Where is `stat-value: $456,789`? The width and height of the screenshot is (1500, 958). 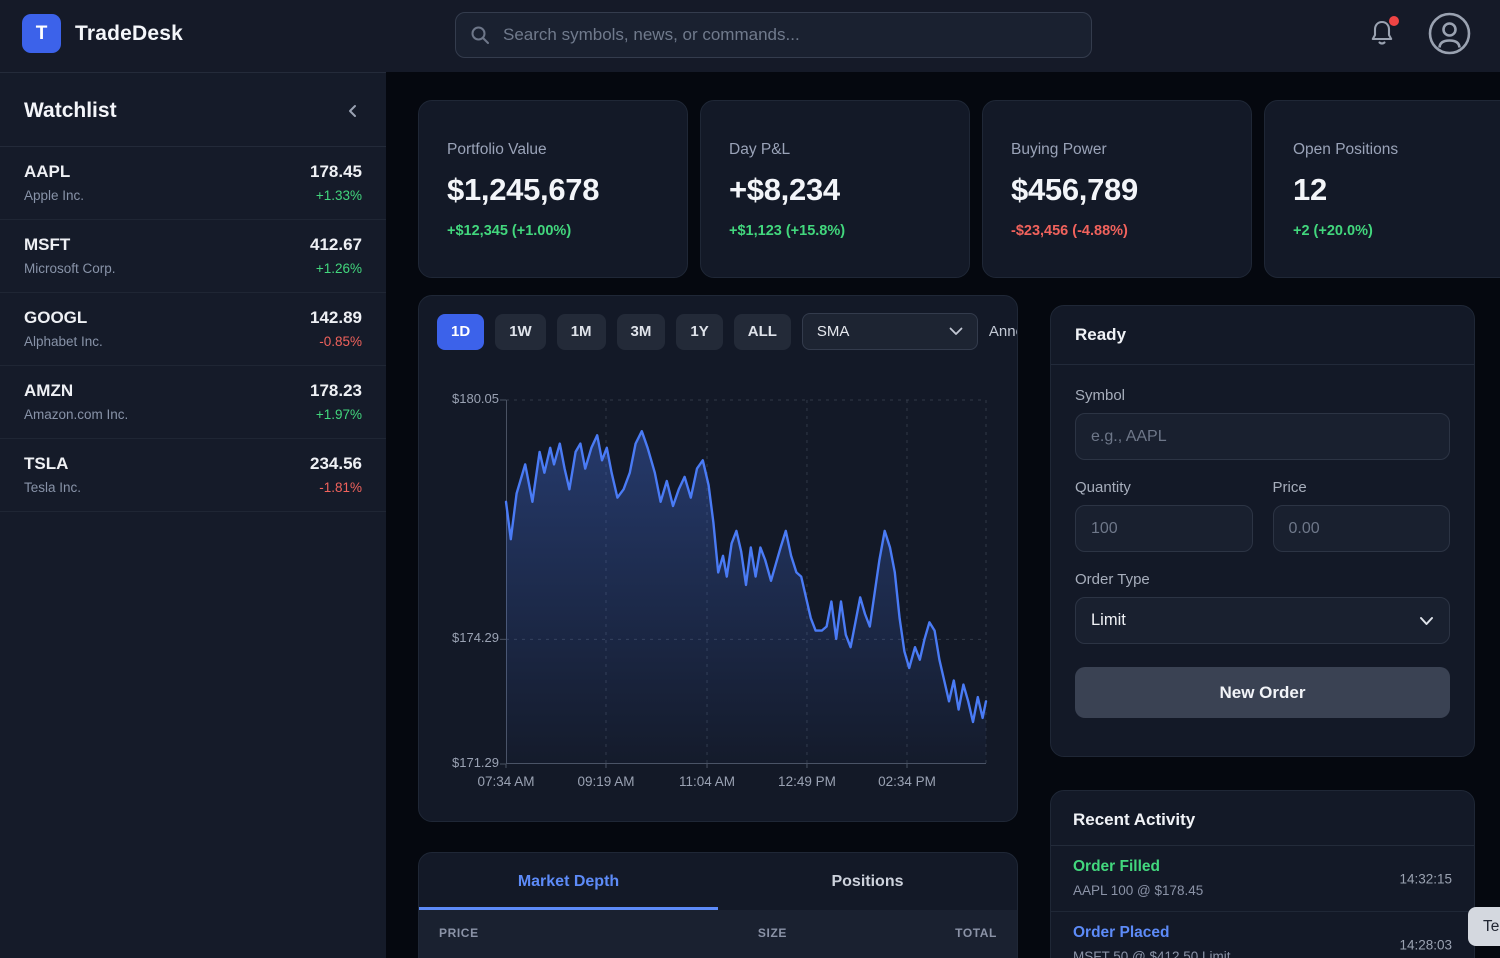 stat-value: $456,789 is located at coordinates (1074, 189).